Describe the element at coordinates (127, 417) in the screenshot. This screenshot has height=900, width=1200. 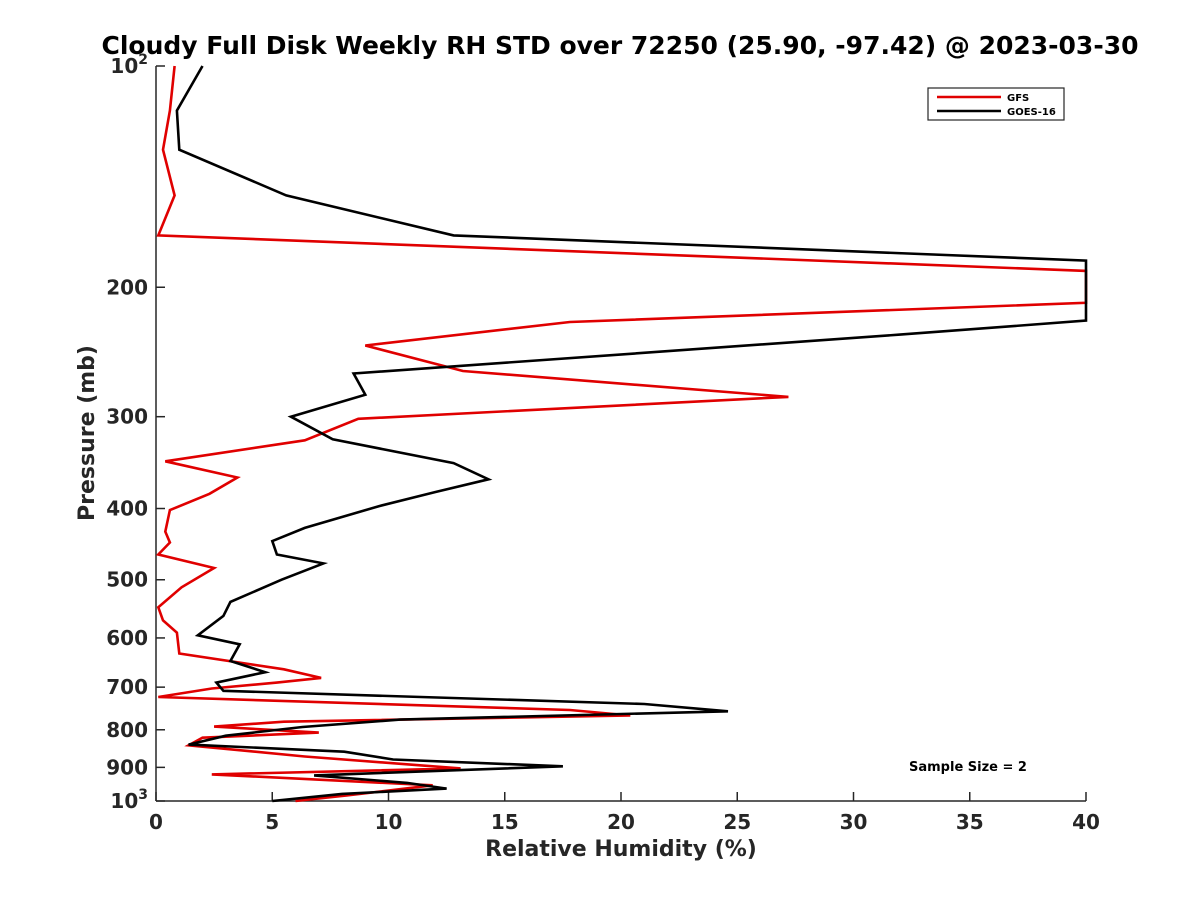
I see `y-tick-label: 300` at that location.